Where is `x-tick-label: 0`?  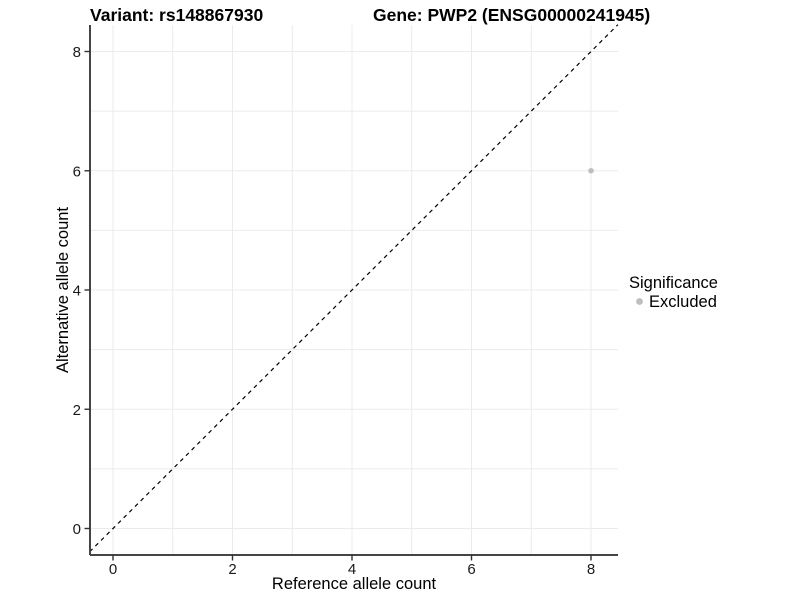
x-tick-label: 0 is located at coordinates (113, 569).